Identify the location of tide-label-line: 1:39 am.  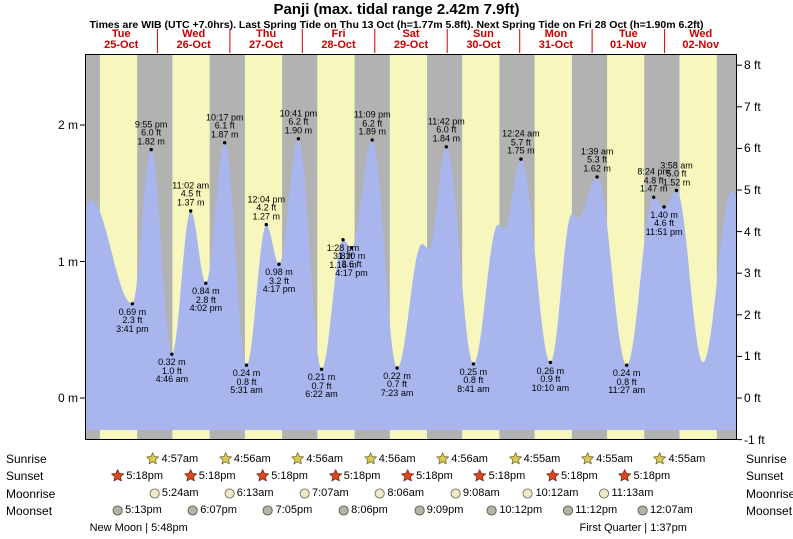
(597, 151).